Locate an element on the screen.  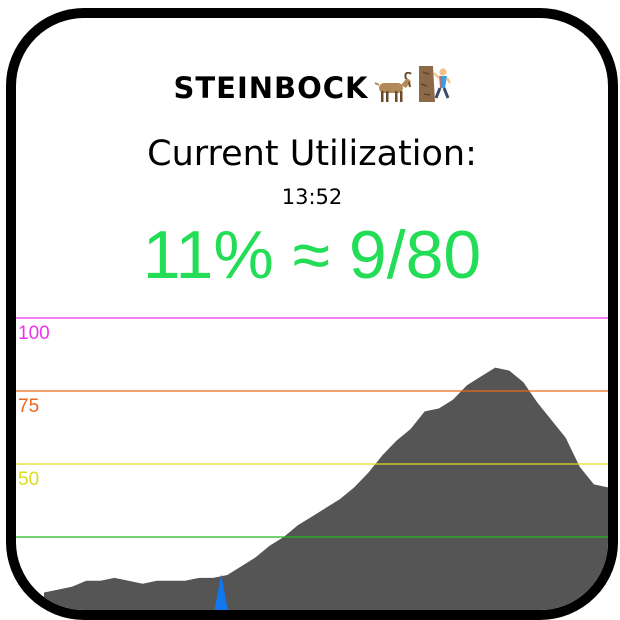
threshold-label-100: 100 is located at coordinates (34, 333).